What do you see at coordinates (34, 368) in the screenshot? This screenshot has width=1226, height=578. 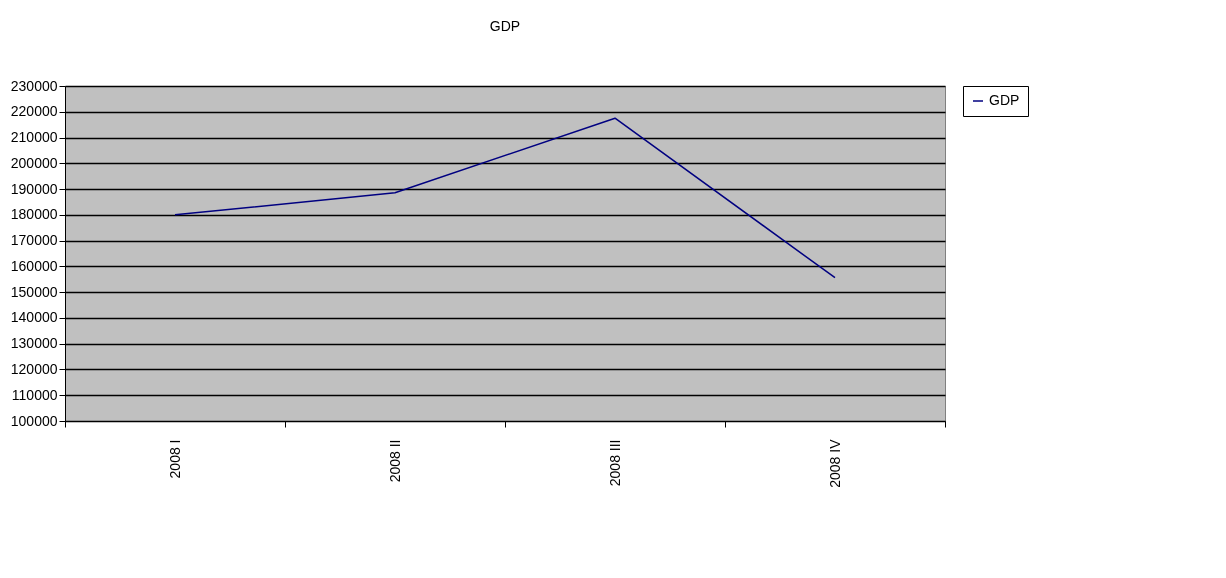 I see `y-tick-label: 120000` at bounding box center [34, 368].